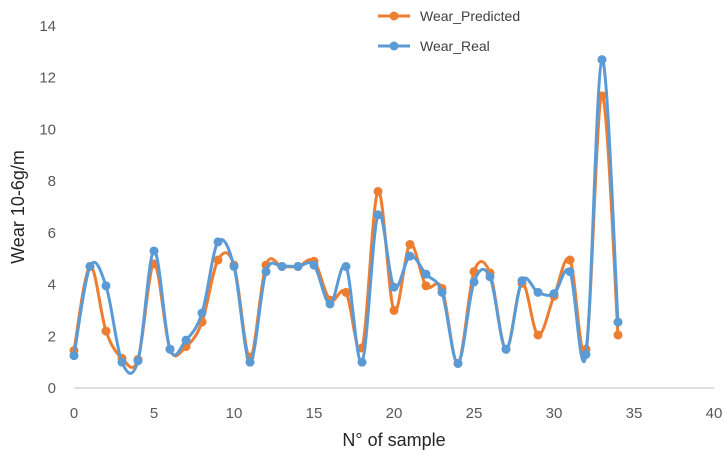  What do you see at coordinates (714, 413) in the screenshot?
I see `x-tick-label: 40` at bounding box center [714, 413].